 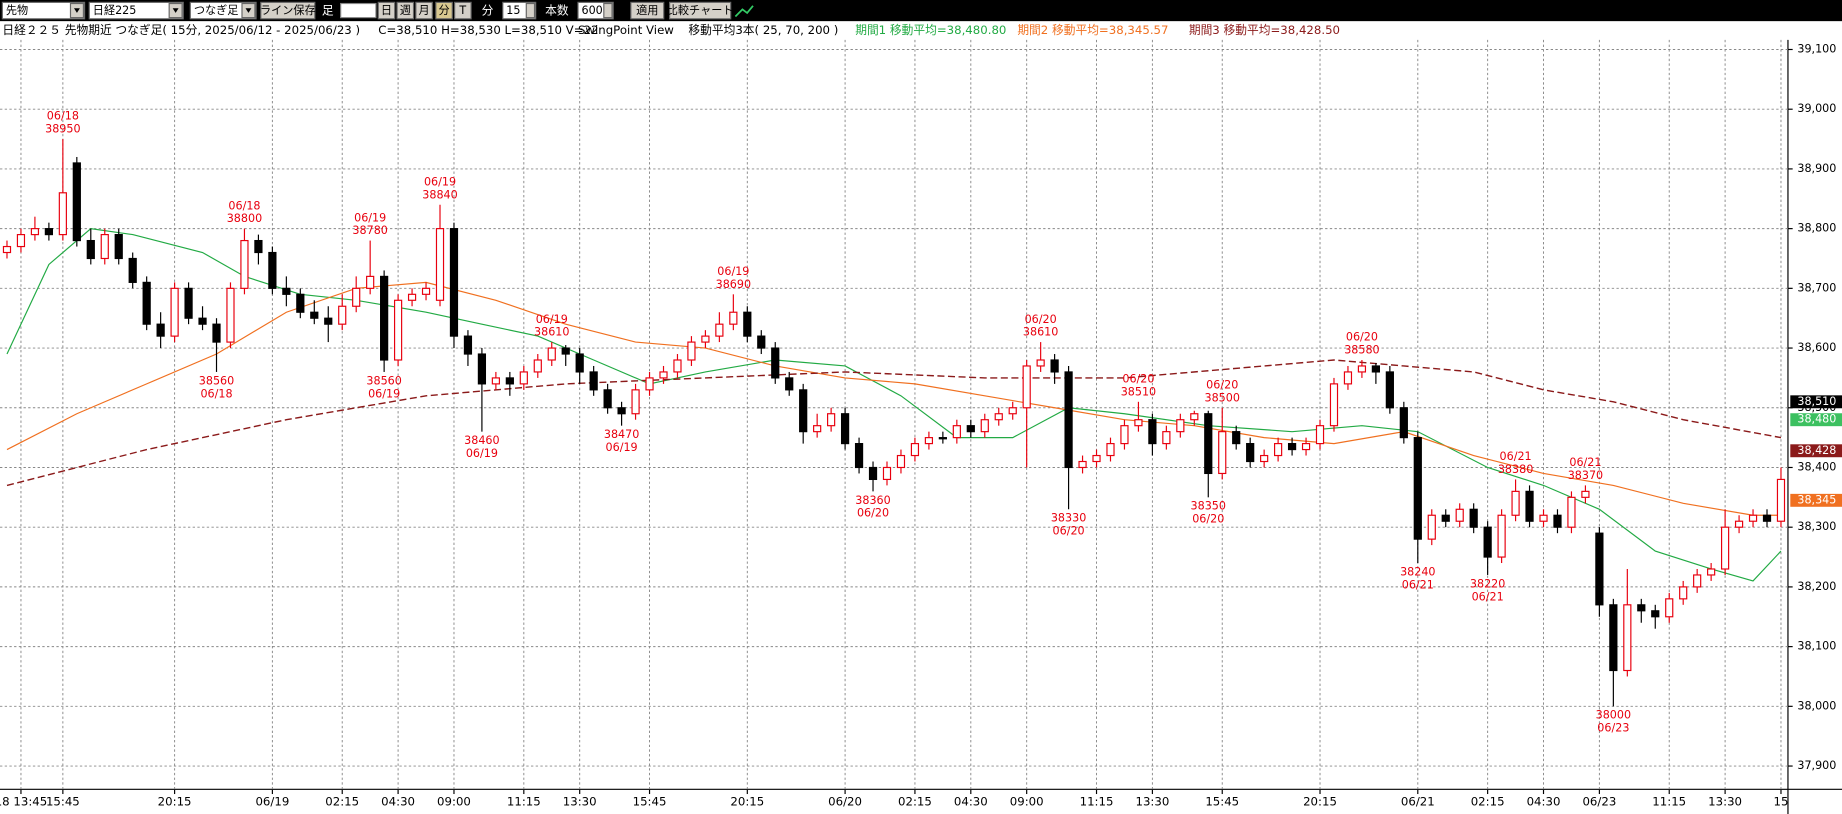 I want to click on toolbar-text: 15, so click(x=513, y=10).